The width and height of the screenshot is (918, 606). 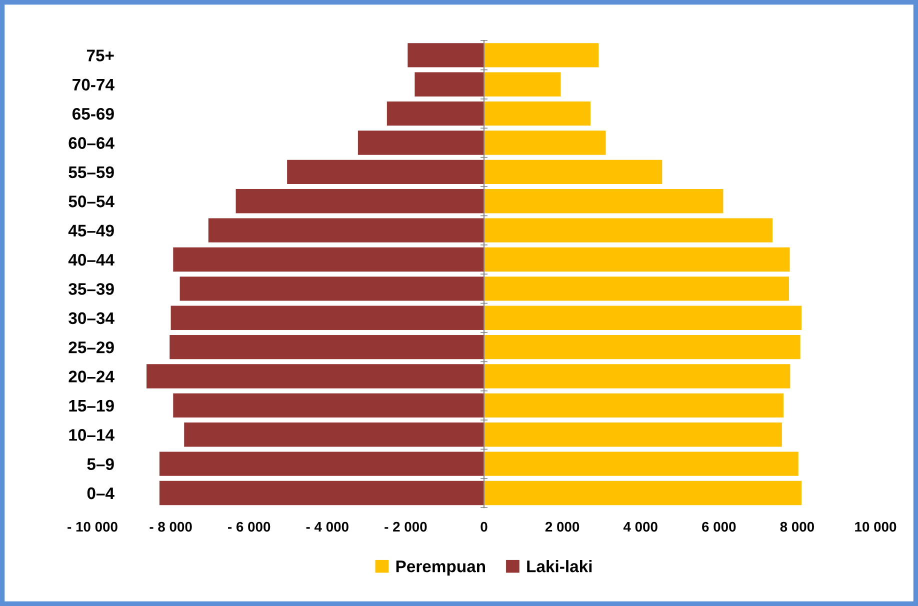 What do you see at coordinates (484, 527) in the screenshot?
I see `x-tick-label: 0` at bounding box center [484, 527].